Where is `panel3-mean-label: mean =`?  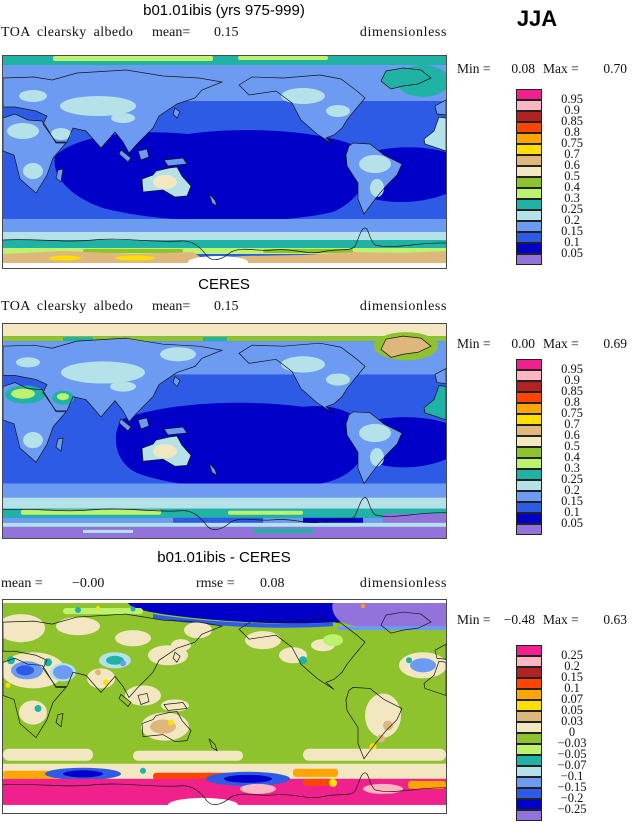 panel3-mean-label: mean = is located at coordinates (22, 583).